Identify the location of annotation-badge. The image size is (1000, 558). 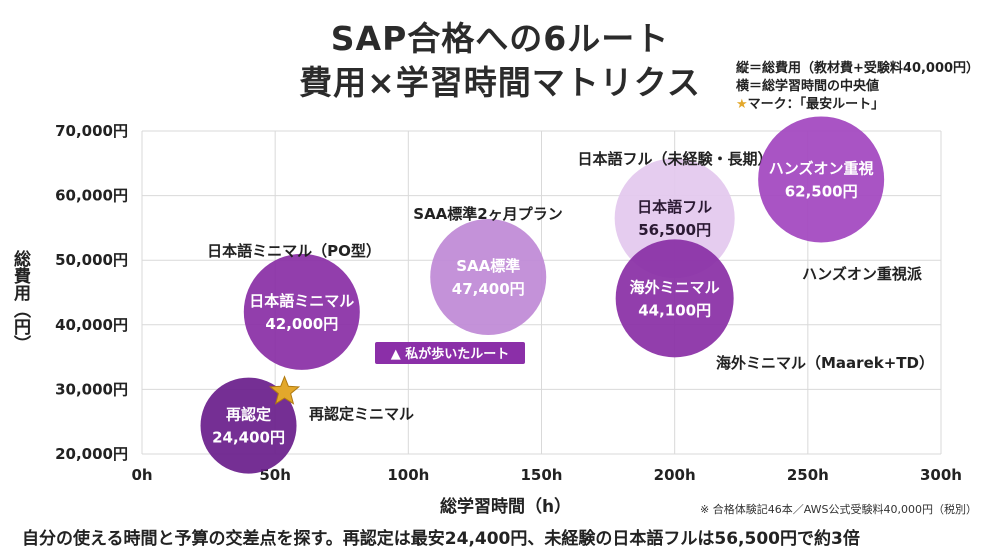
(450, 353).